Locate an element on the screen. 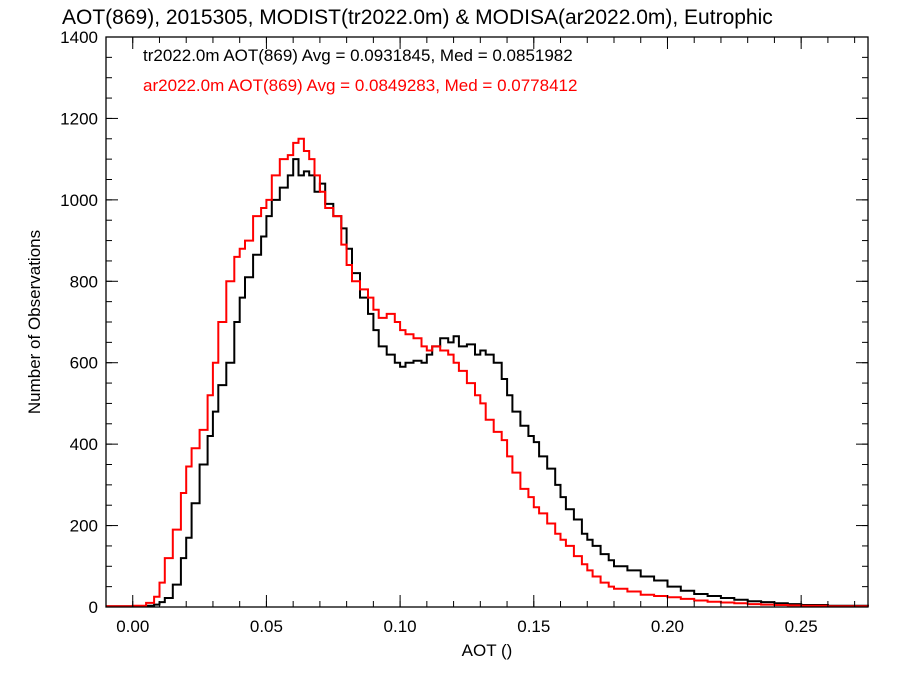  x-tick-label: 0.05 is located at coordinates (266, 626).